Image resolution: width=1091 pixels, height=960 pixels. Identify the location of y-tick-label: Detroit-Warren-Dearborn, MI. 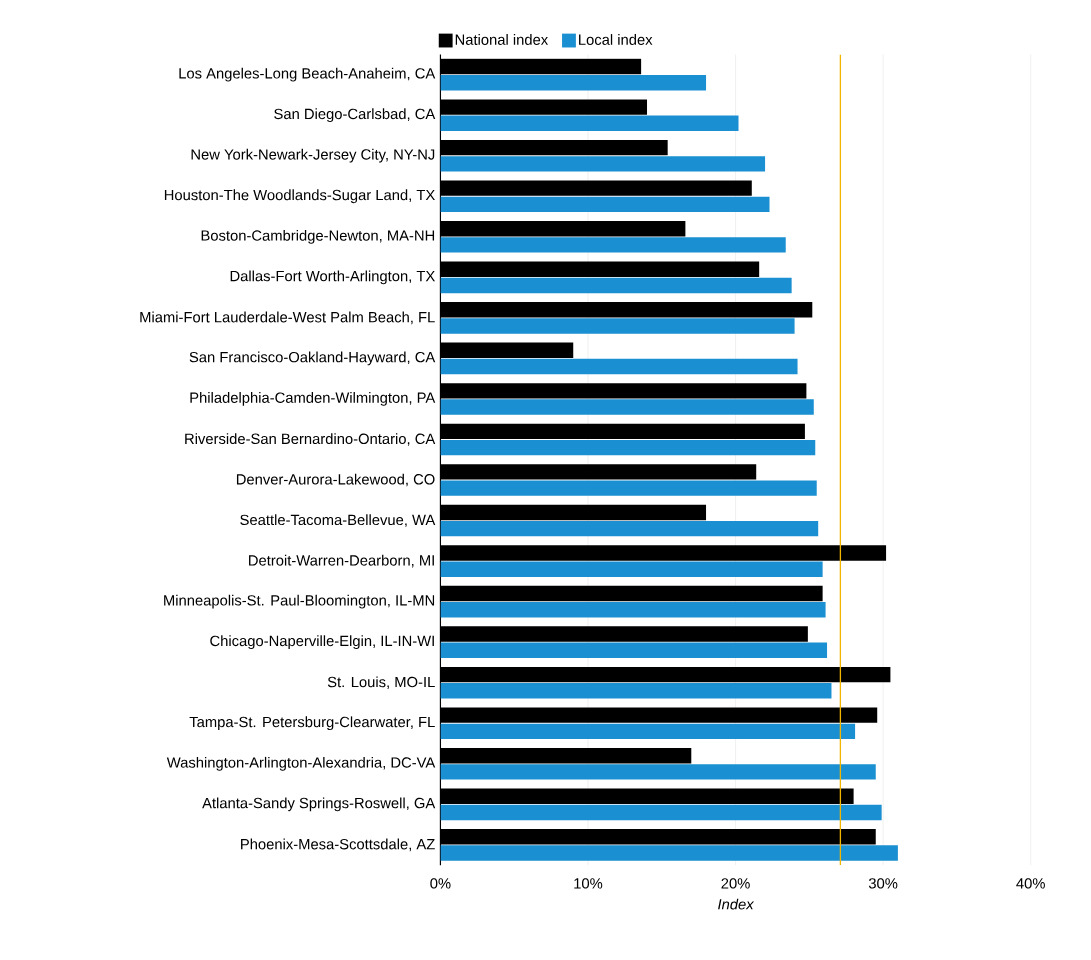
(341, 561).